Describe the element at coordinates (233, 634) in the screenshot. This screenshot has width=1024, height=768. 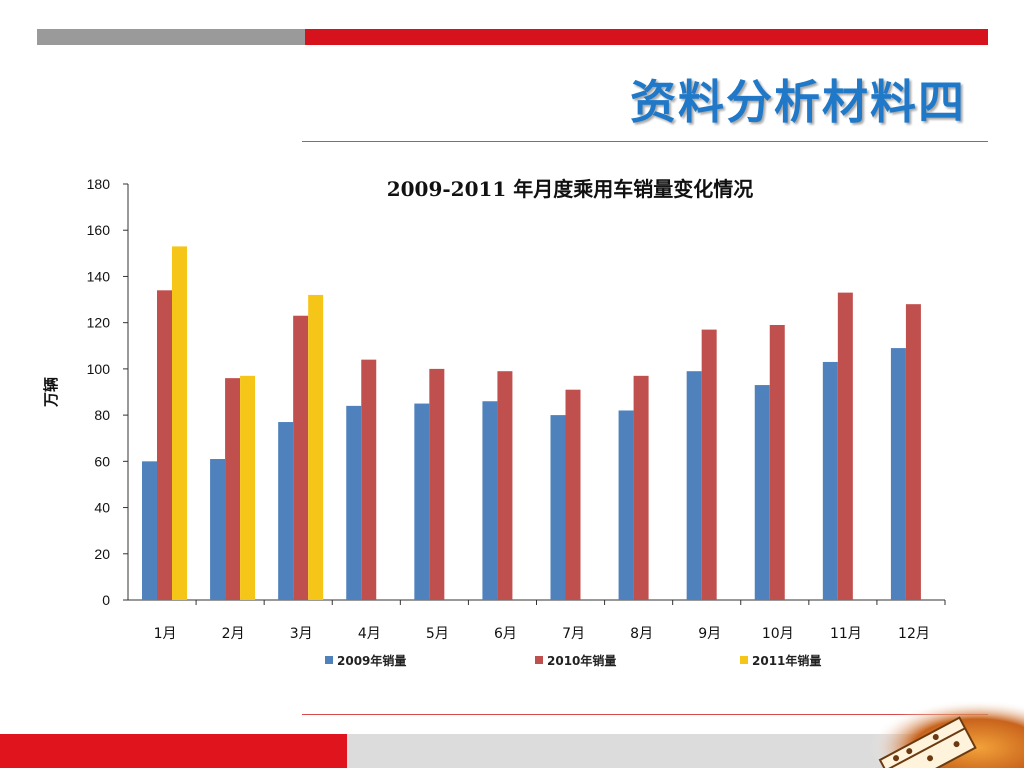
I see `x-tick-label: 2月` at that location.